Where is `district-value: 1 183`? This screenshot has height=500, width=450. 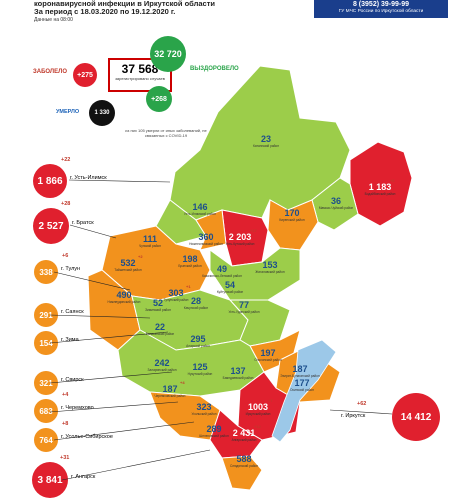
district-value: 1 183 is located at coordinates (380, 187).